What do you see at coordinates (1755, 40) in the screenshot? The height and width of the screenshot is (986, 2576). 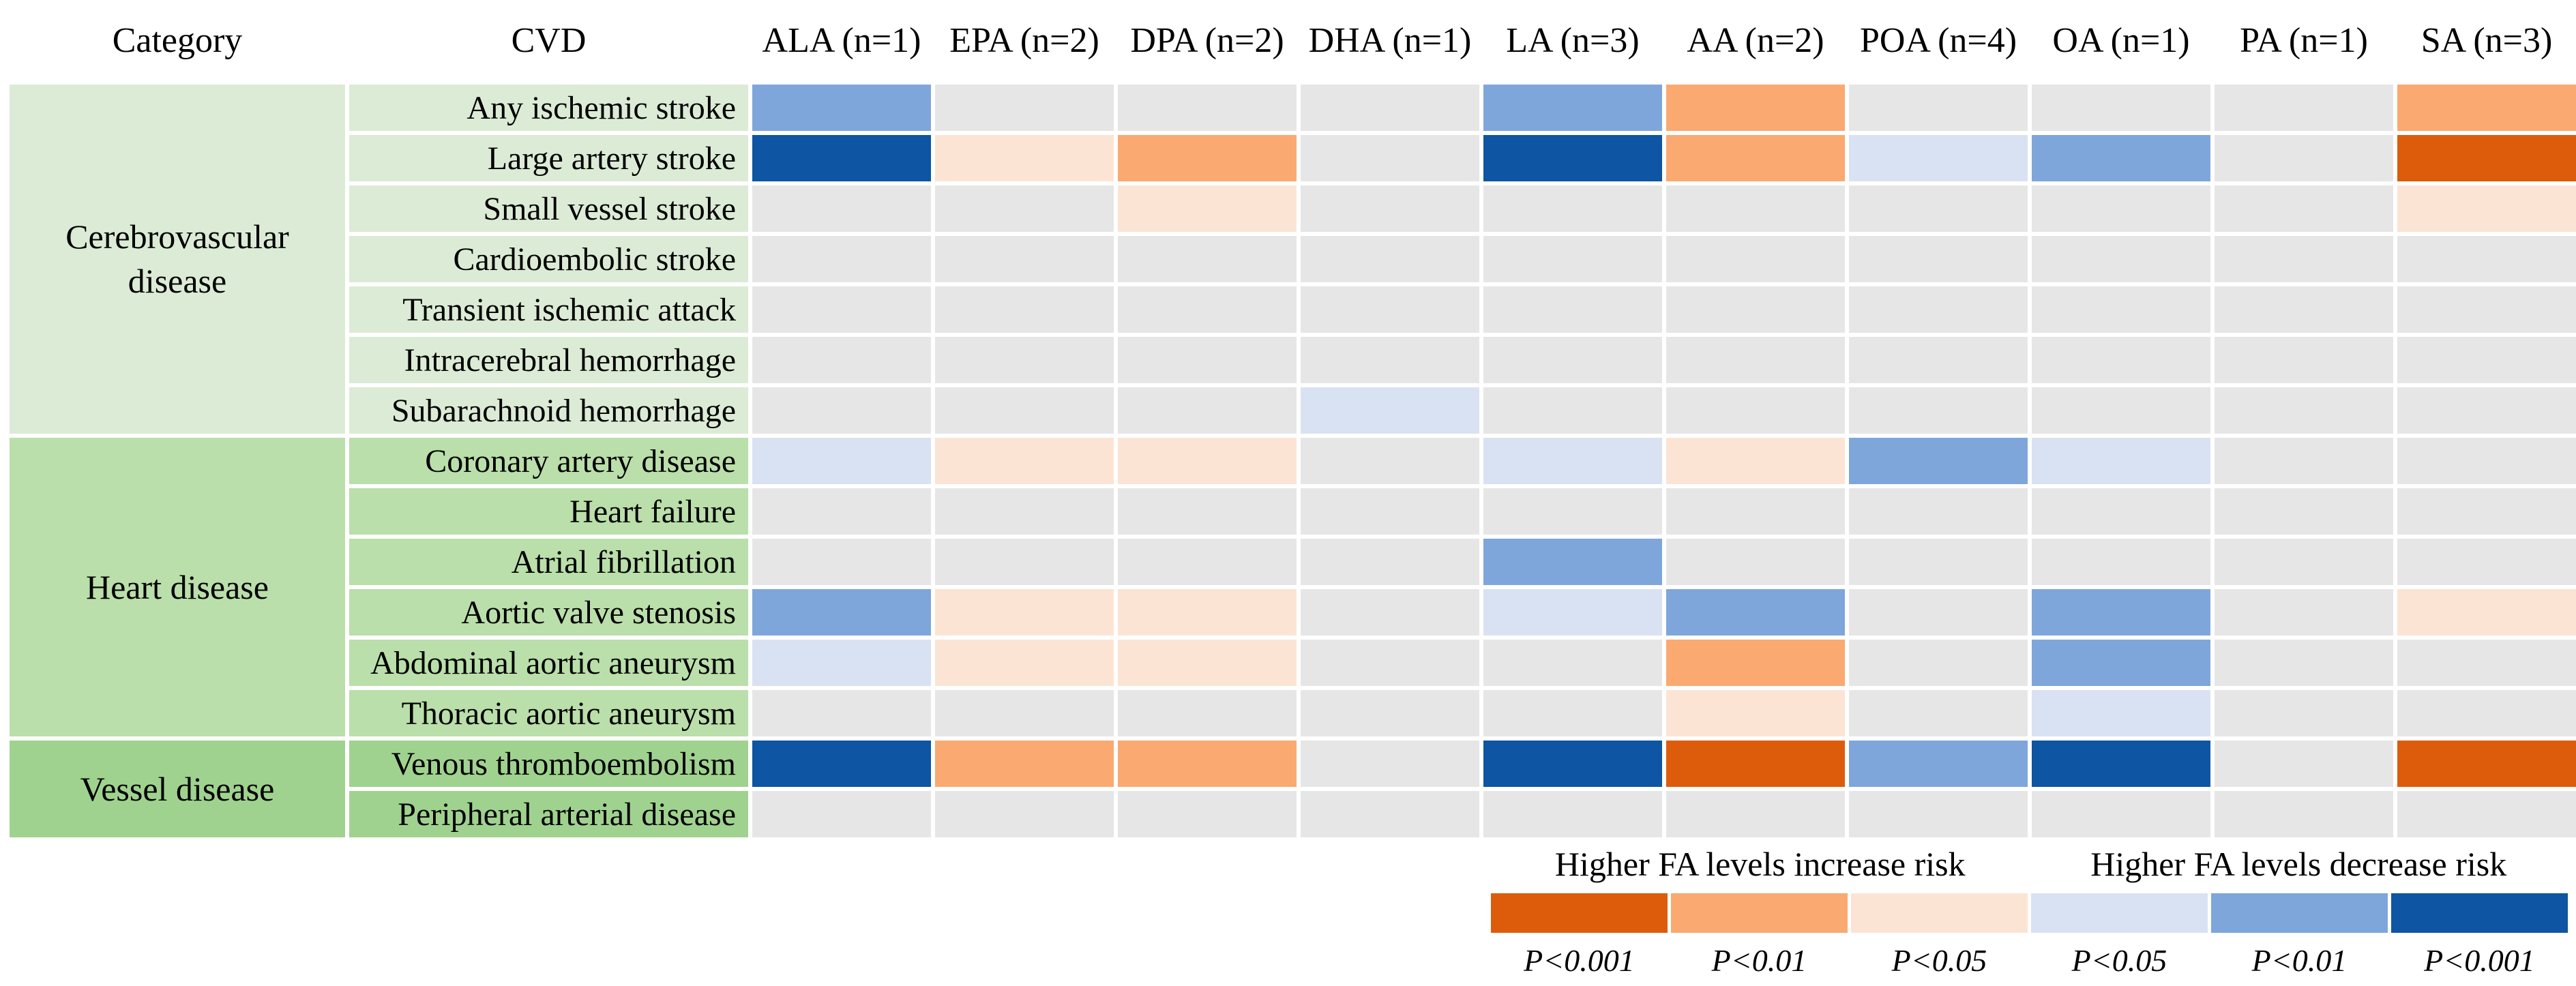 I see `fa-column-header: AA (n=2)` at bounding box center [1755, 40].